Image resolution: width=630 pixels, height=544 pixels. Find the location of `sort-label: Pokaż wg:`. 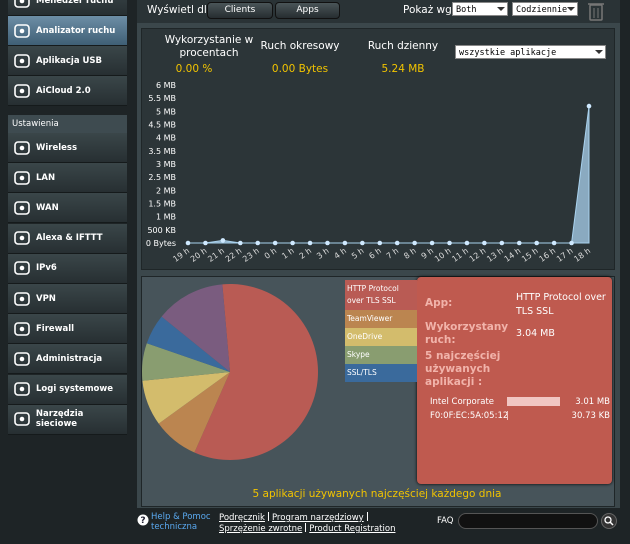

sort-label: Pokaż wg: is located at coordinates (429, 10).